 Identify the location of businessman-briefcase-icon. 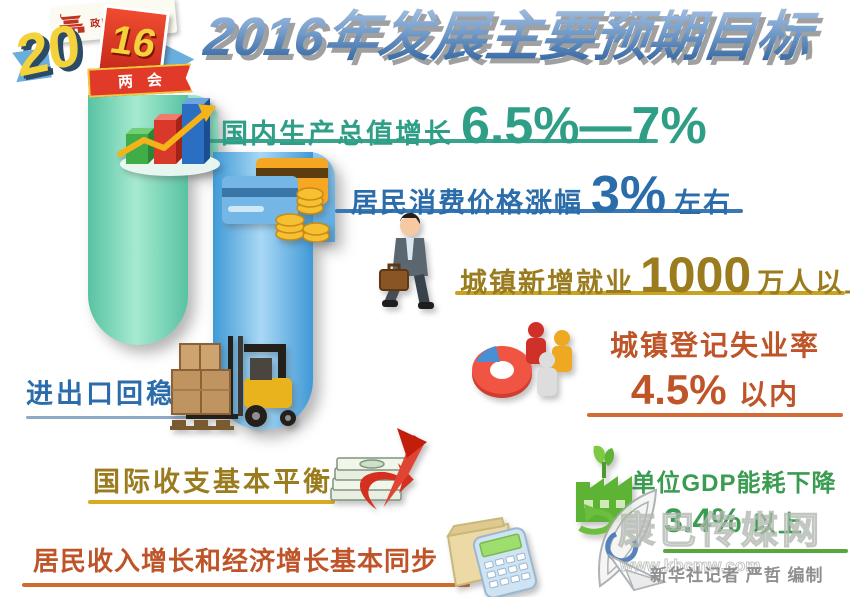
(405, 264).